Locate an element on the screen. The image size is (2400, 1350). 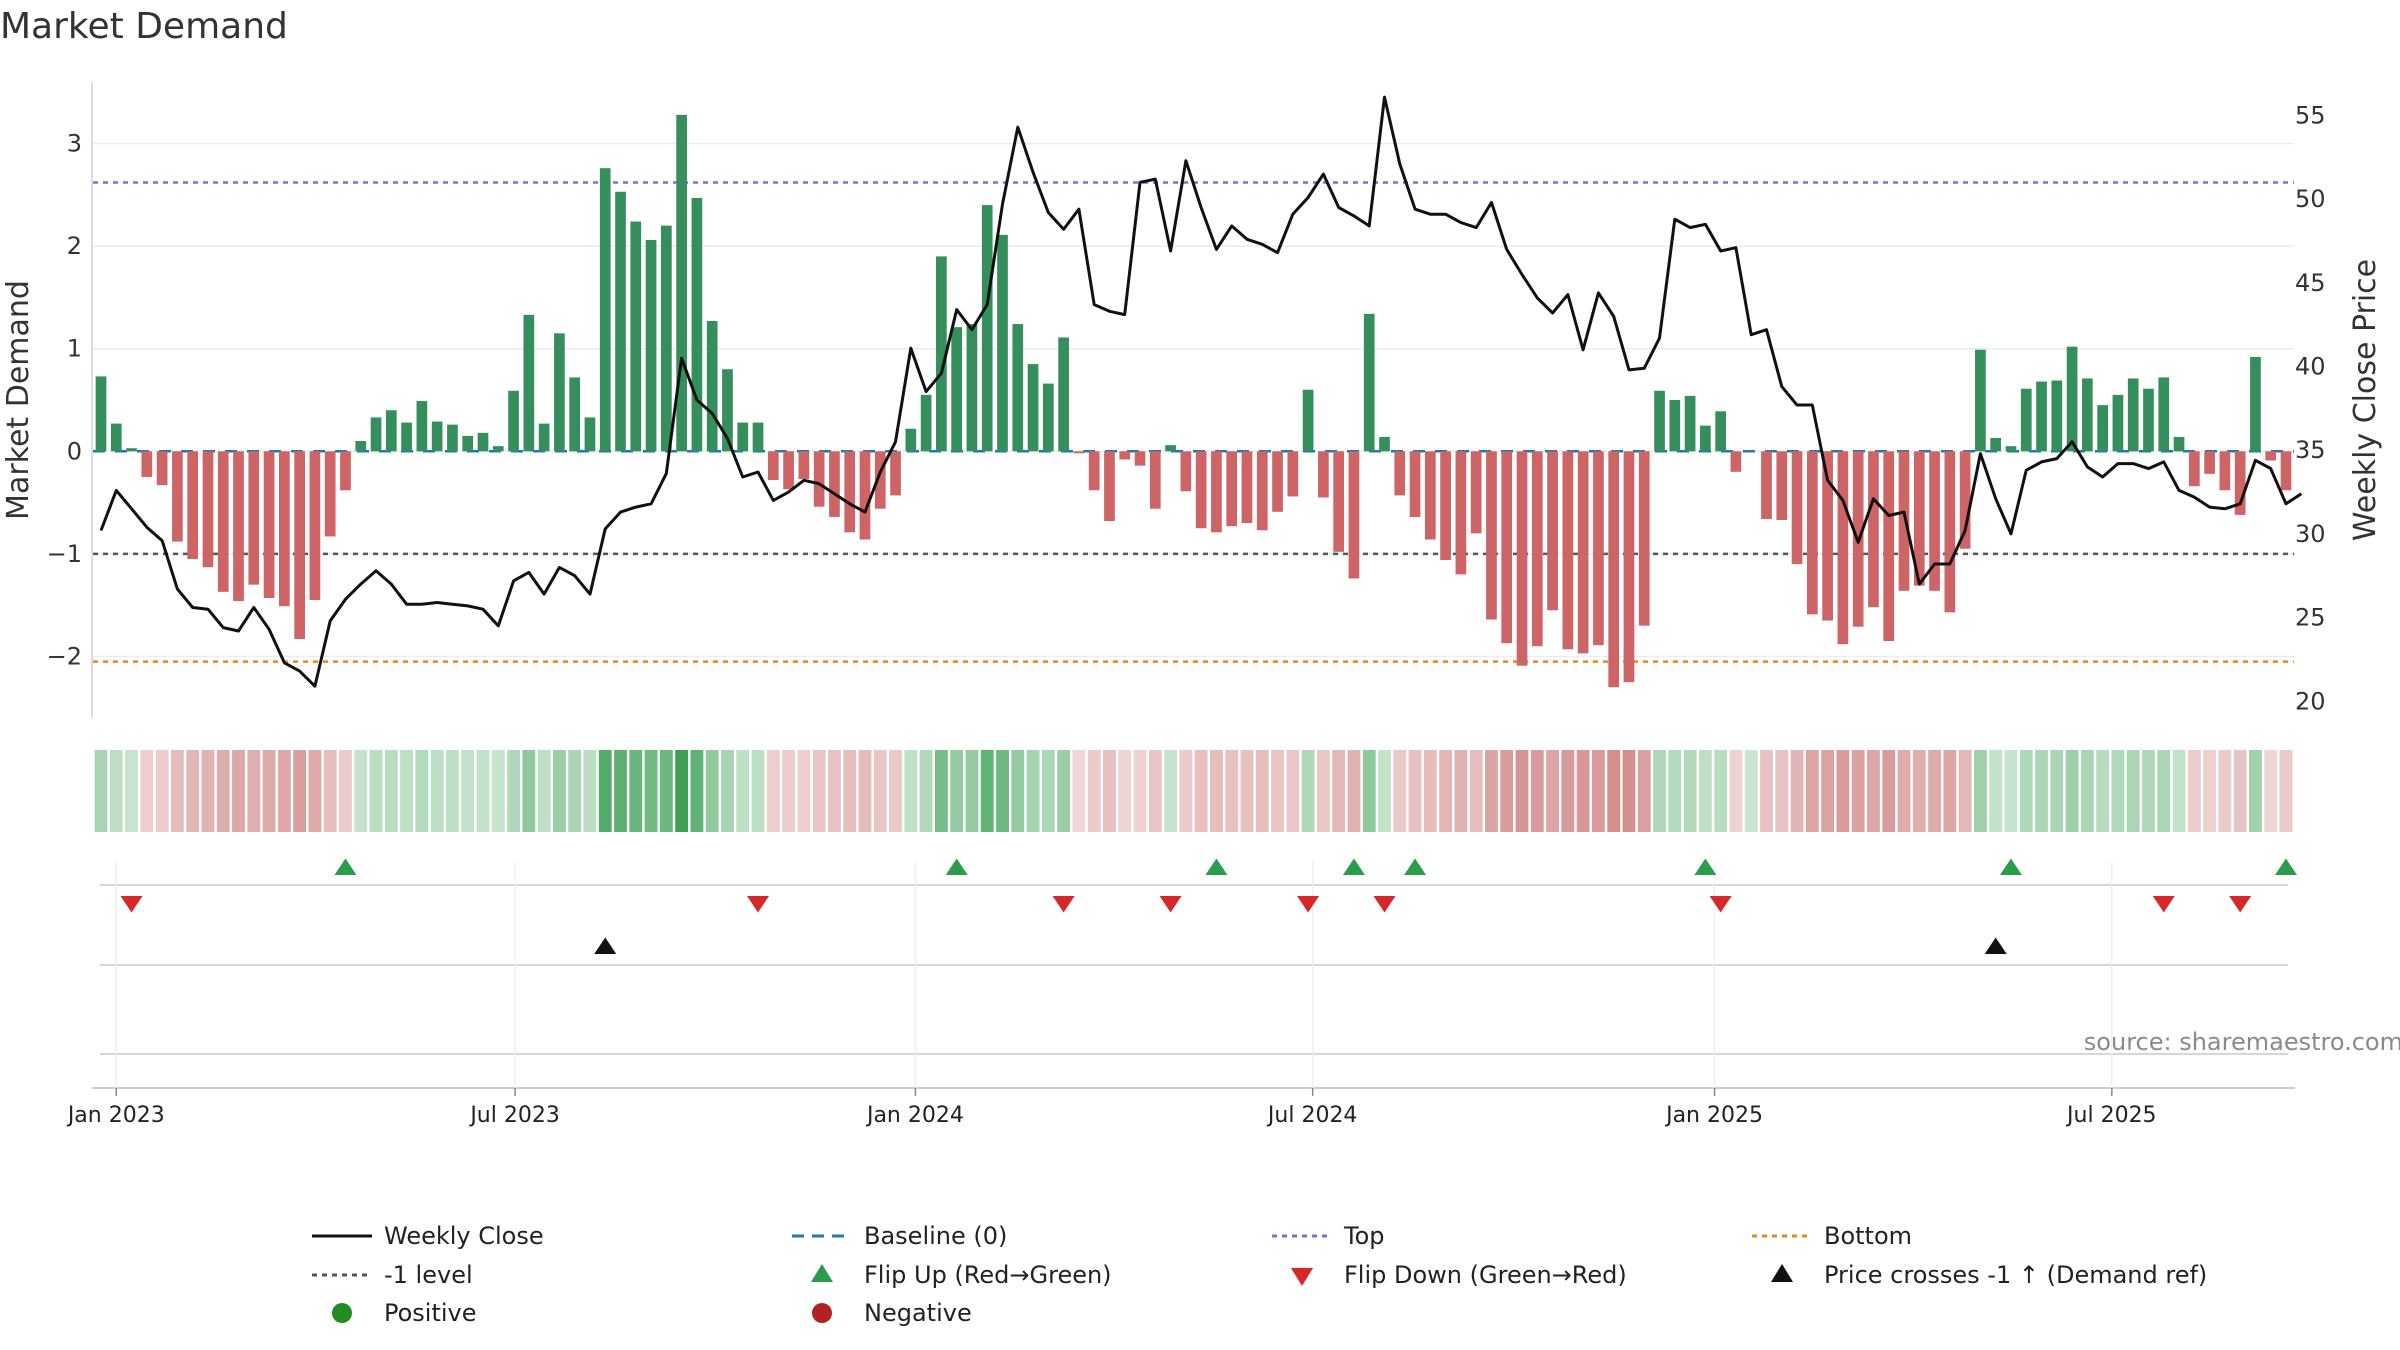
legend-item: Baseline (0) is located at coordinates (899, 1236).